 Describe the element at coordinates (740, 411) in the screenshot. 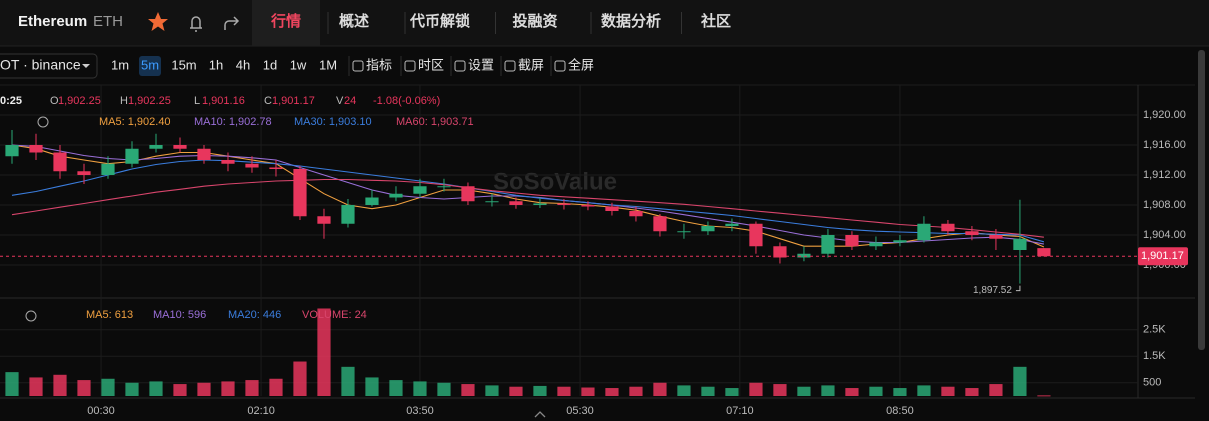

I see `x-tick-label: 07:10` at that location.